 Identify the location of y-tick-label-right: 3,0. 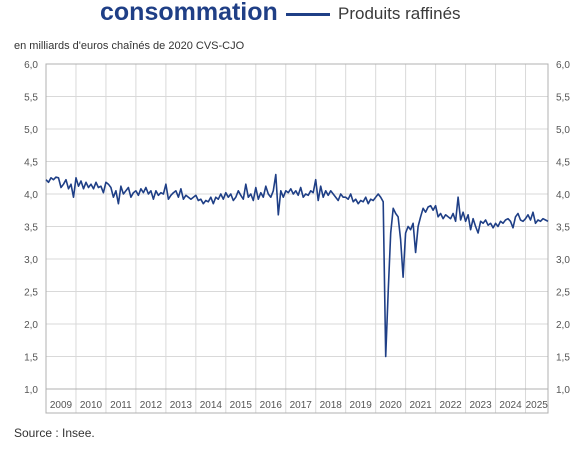
(563, 260).